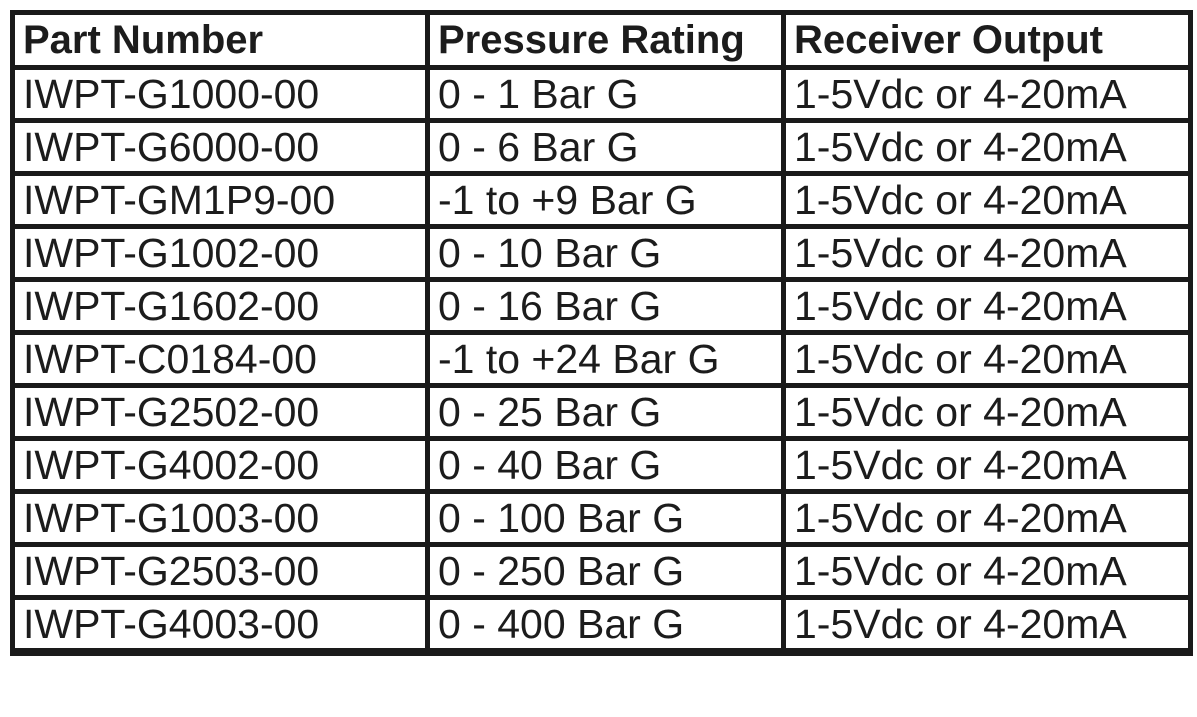  I want to click on pressure-rating-cell: 0 - 250 Bar G, so click(605, 571).